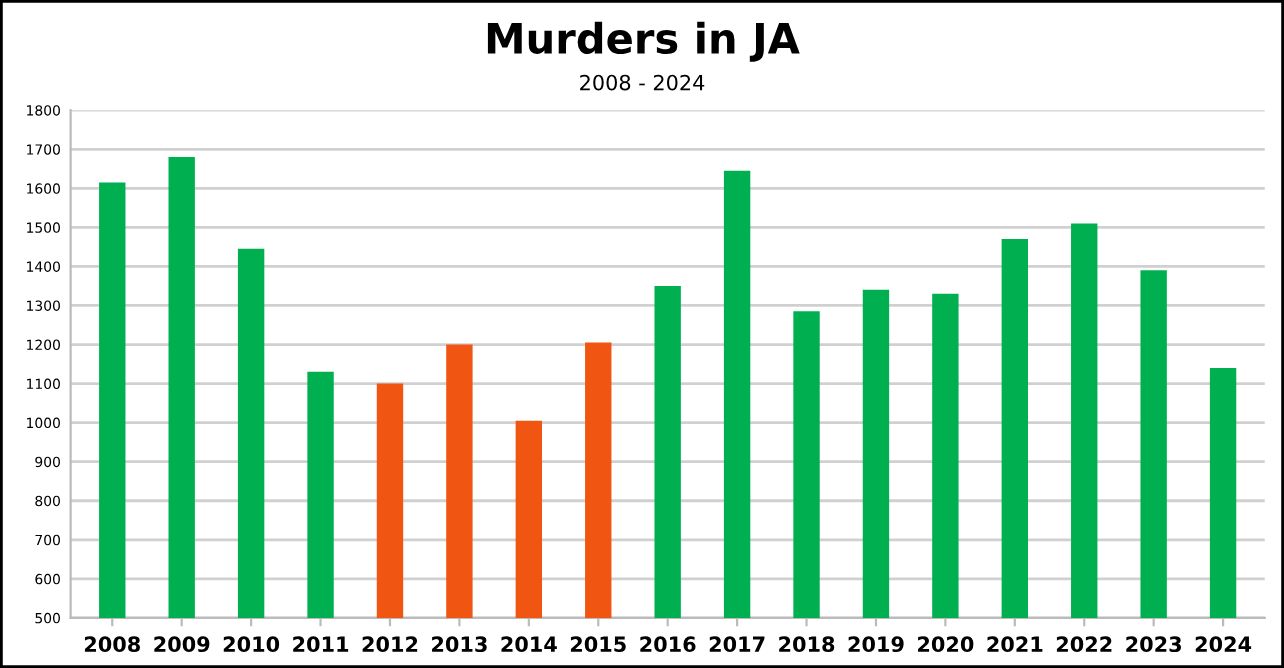 This screenshot has height=668, width=1284. Describe the element at coordinates (1223, 644) in the screenshot. I see `x-tick-label: 2024` at that location.